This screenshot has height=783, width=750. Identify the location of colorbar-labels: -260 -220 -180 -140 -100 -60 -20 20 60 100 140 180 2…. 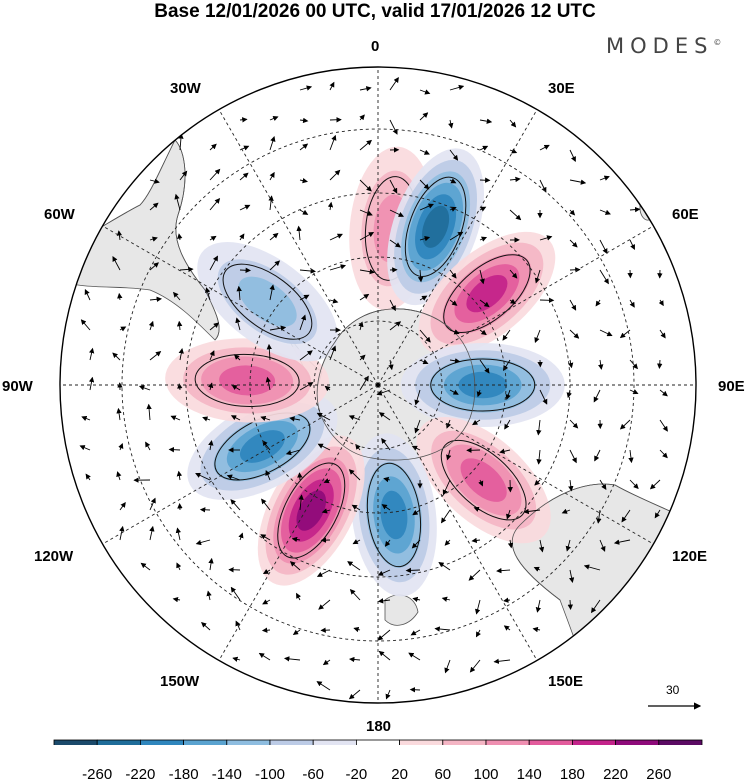
(375, 774).